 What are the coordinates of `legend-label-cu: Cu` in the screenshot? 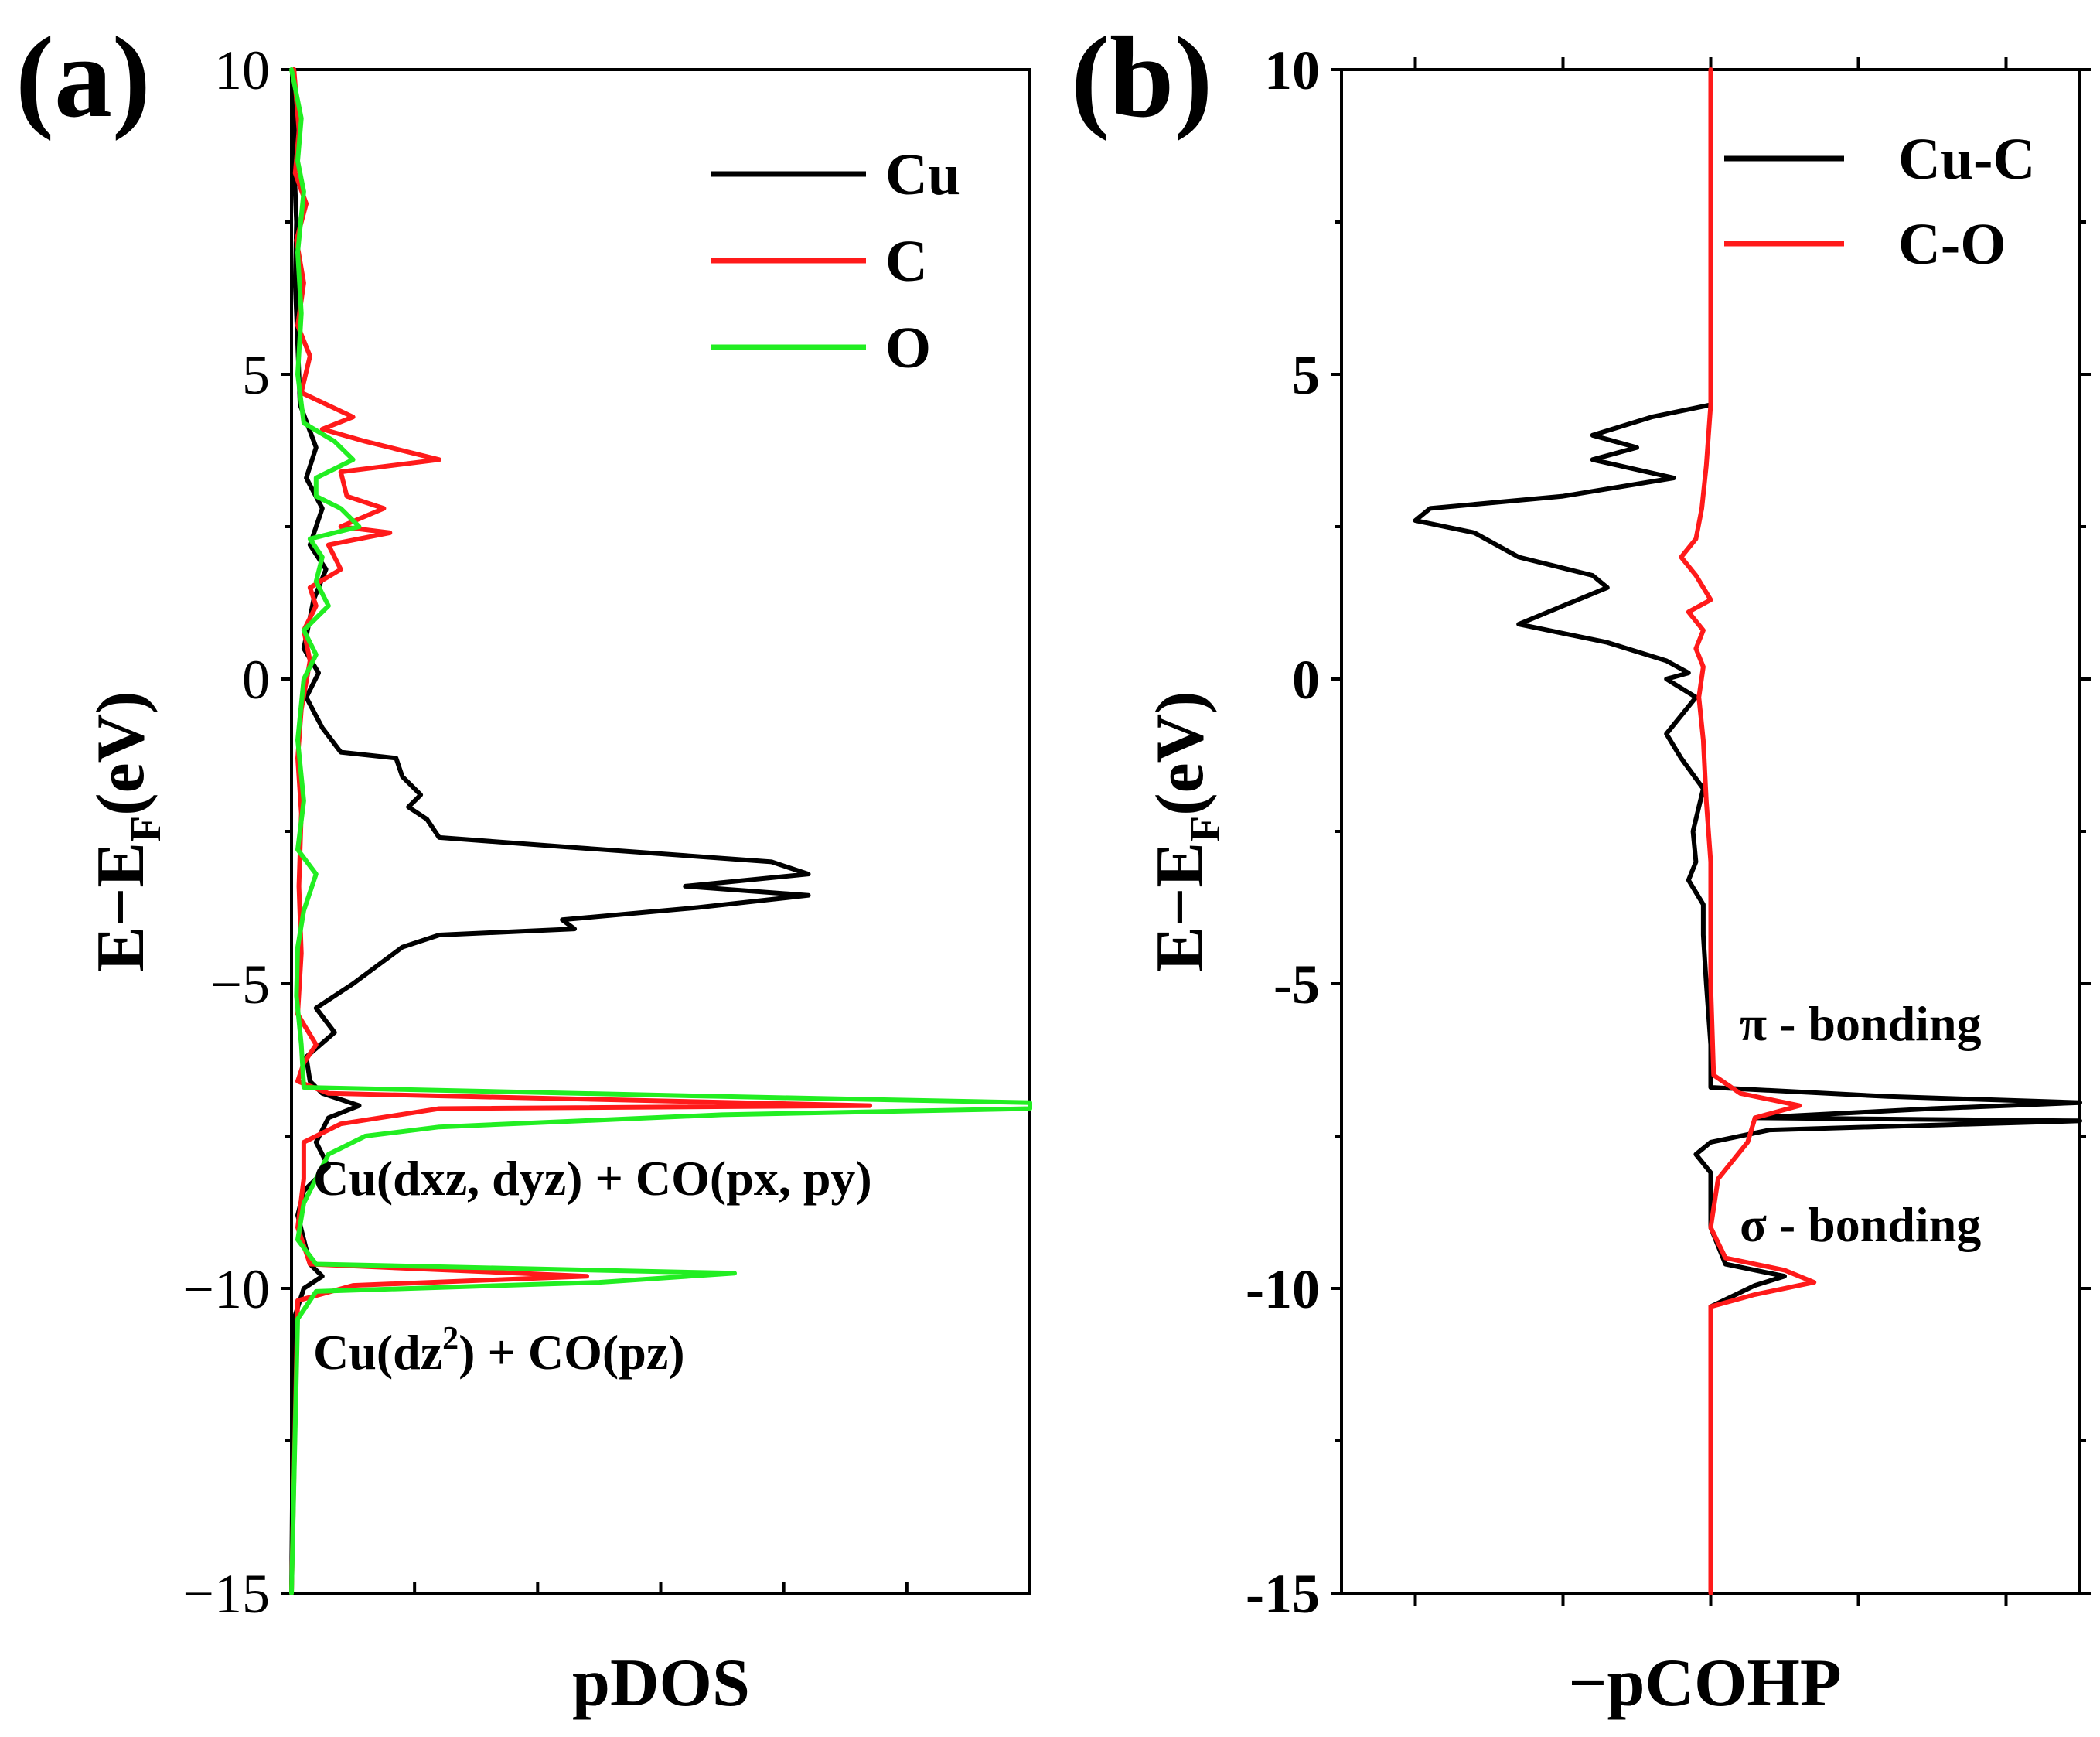 It's located at (922, 174).